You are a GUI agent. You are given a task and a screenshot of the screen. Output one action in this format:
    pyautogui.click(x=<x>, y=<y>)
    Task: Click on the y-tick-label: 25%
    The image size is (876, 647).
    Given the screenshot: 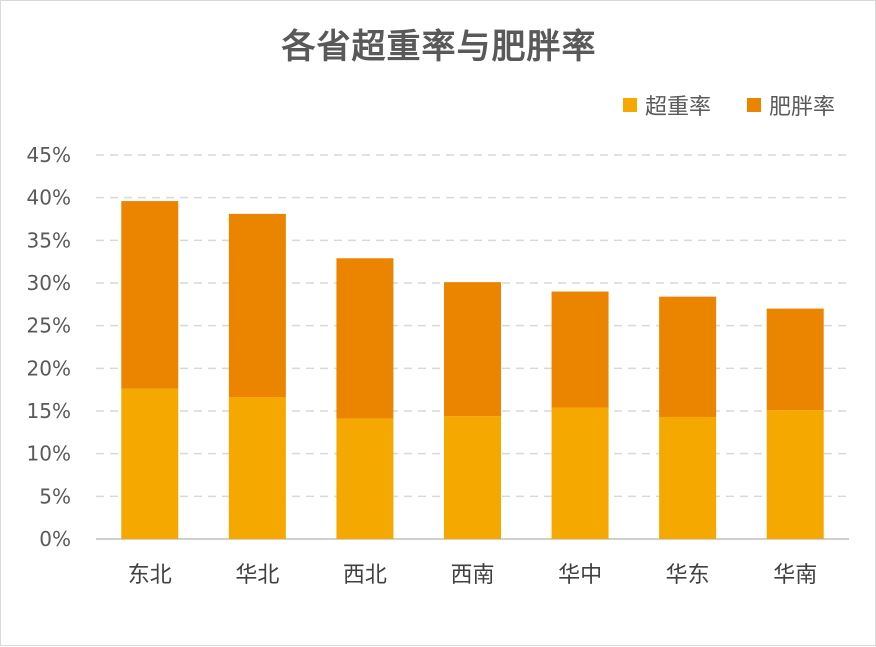 What is the action you would take?
    pyautogui.click(x=49, y=326)
    